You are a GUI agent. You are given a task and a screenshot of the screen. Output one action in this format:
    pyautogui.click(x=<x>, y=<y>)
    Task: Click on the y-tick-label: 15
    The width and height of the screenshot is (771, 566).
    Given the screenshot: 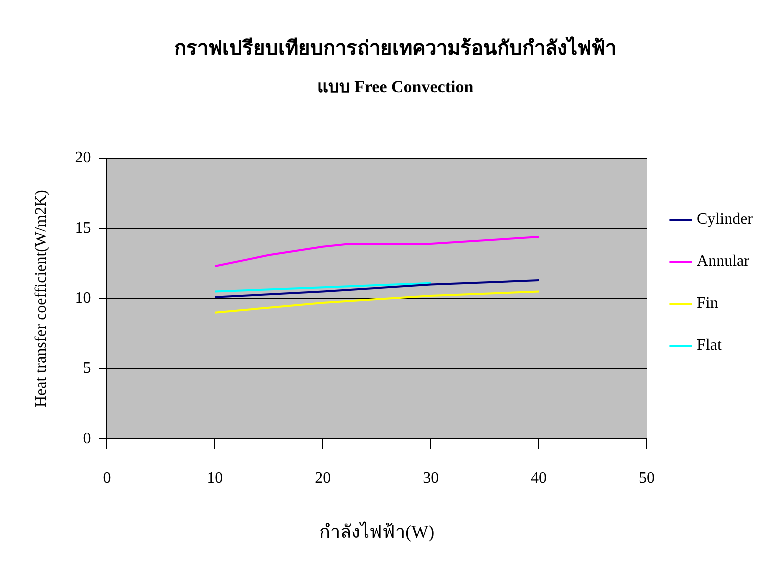 What is the action you would take?
    pyautogui.click(x=83, y=228)
    